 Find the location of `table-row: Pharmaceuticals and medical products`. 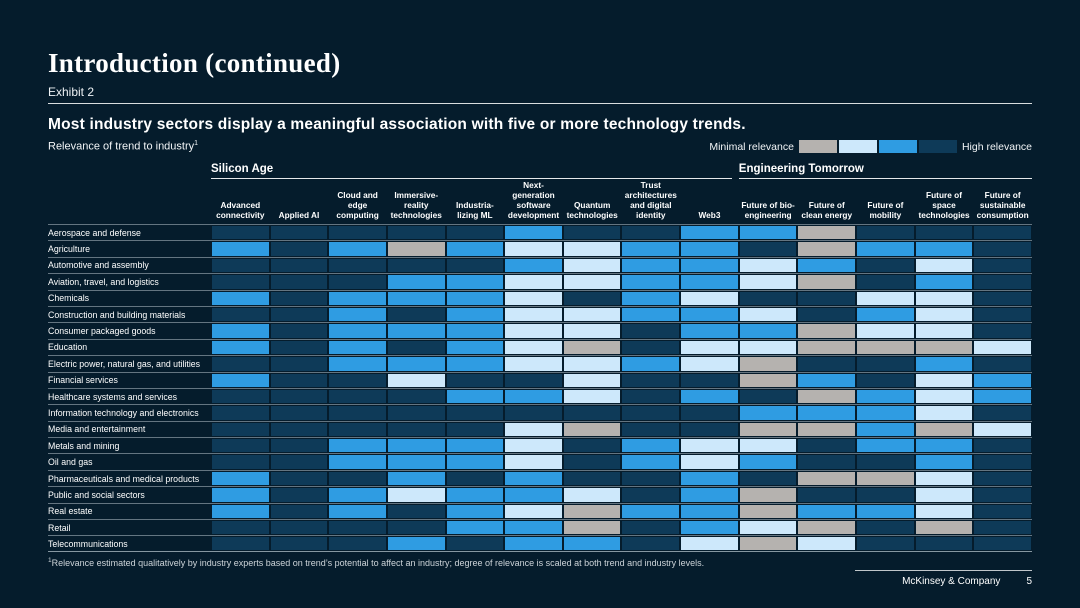

table-row: Pharmaceuticals and medical products is located at coordinates (540, 477).